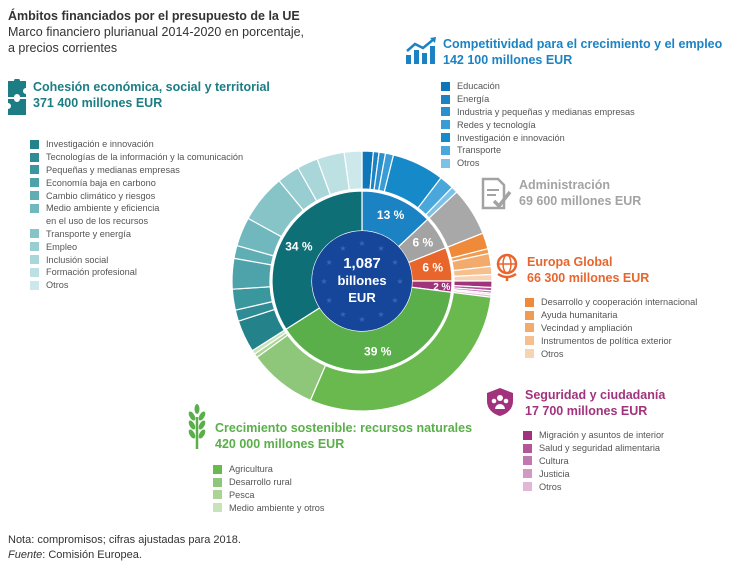 The width and height of the screenshot is (748, 566). Describe the element at coordinates (588, 278) in the screenshot. I see `europa-amount: 66 300 millones EUR` at that location.